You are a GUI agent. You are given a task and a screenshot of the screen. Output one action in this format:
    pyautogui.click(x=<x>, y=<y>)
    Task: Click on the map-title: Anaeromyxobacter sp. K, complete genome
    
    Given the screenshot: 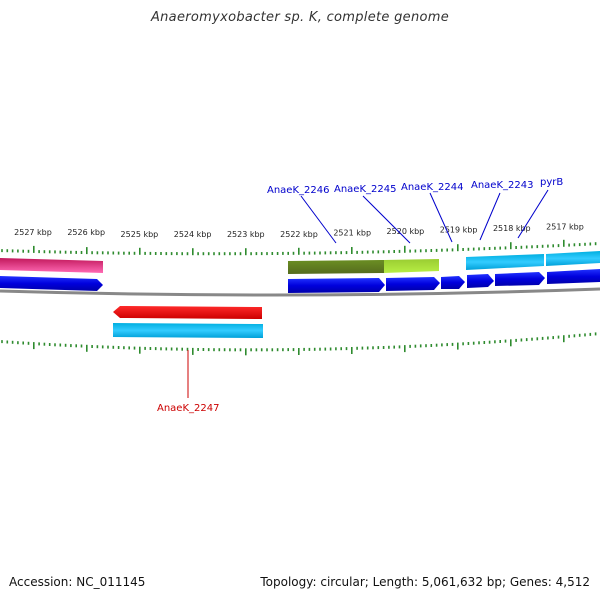 What is the action you would take?
    pyautogui.click(x=300, y=17)
    